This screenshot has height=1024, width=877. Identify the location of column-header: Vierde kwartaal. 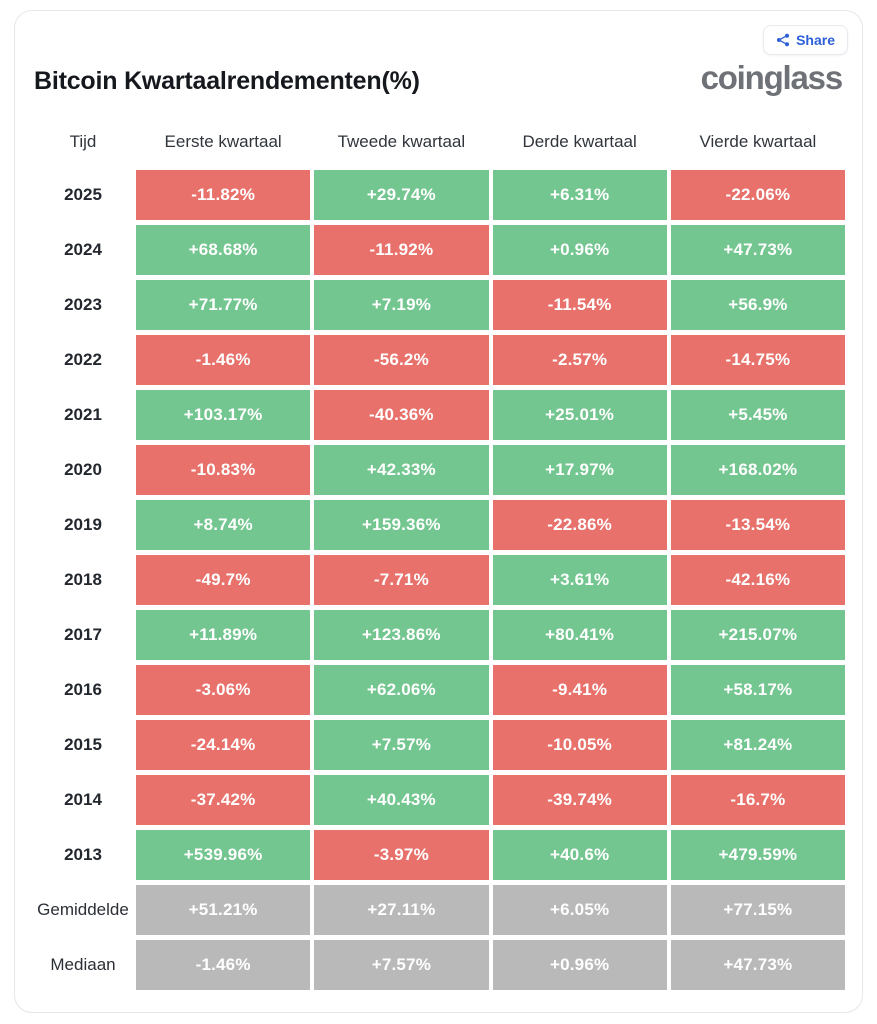
(758, 141).